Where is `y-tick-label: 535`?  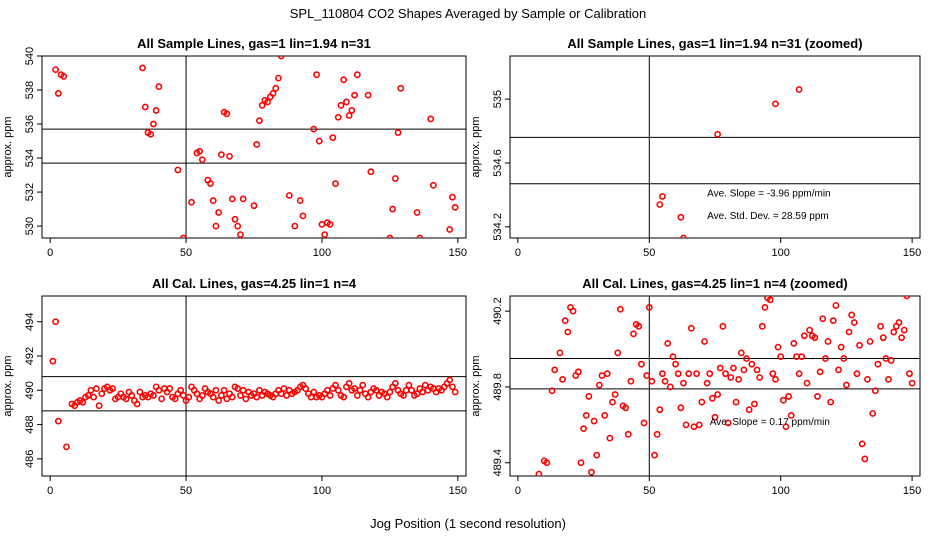 y-tick-label: 535 is located at coordinates (498, 99).